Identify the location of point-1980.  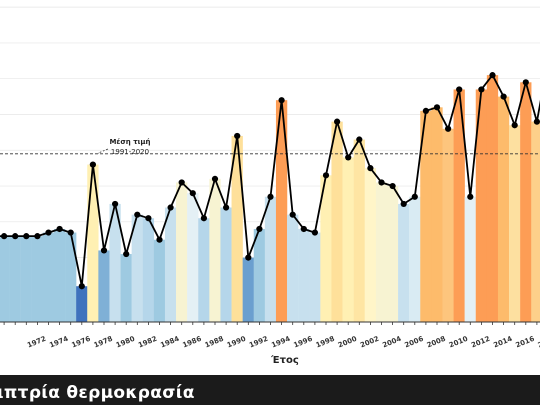
(126, 254).